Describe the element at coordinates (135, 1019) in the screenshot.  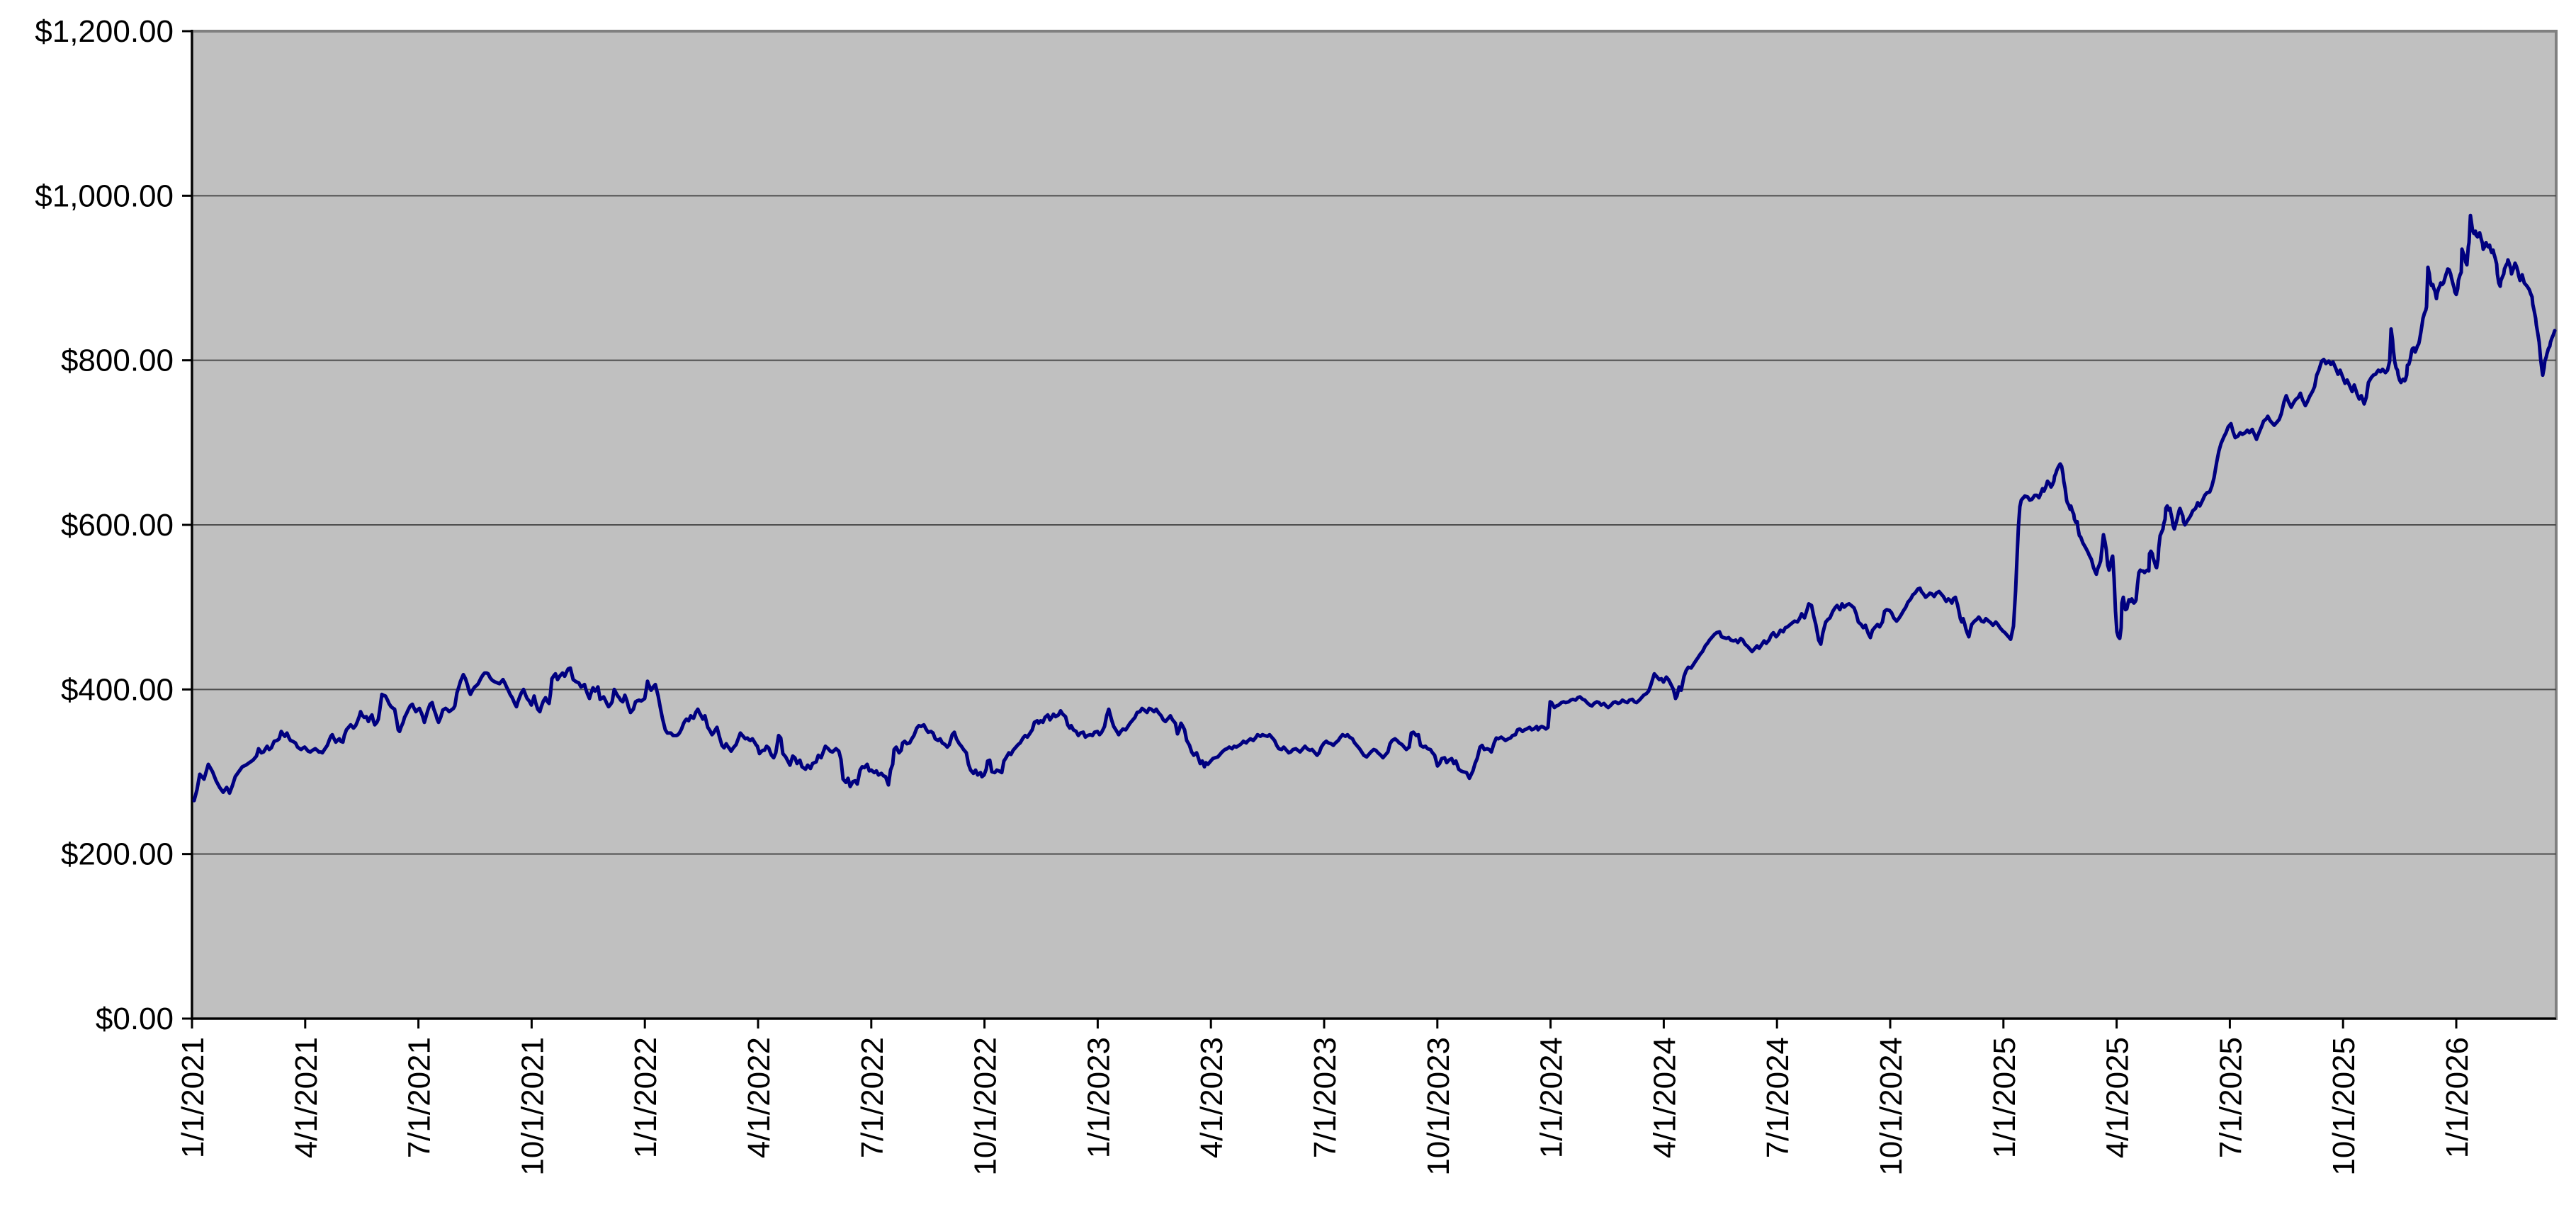
I see `y-axis-label: $0.00` at that location.